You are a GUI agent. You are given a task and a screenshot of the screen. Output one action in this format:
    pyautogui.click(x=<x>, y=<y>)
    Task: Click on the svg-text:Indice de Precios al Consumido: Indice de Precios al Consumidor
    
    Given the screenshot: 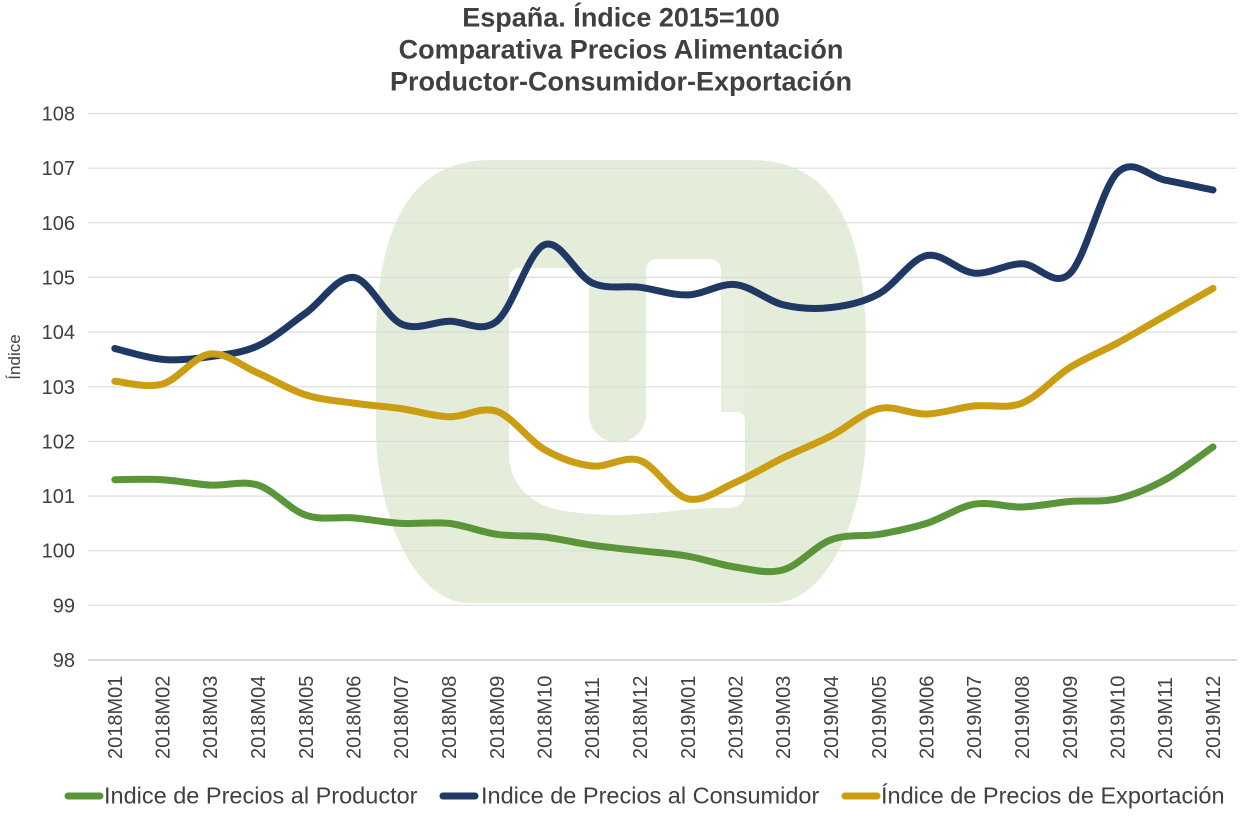 What is the action you would take?
    pyautogui.click(x=650, y=796)
    